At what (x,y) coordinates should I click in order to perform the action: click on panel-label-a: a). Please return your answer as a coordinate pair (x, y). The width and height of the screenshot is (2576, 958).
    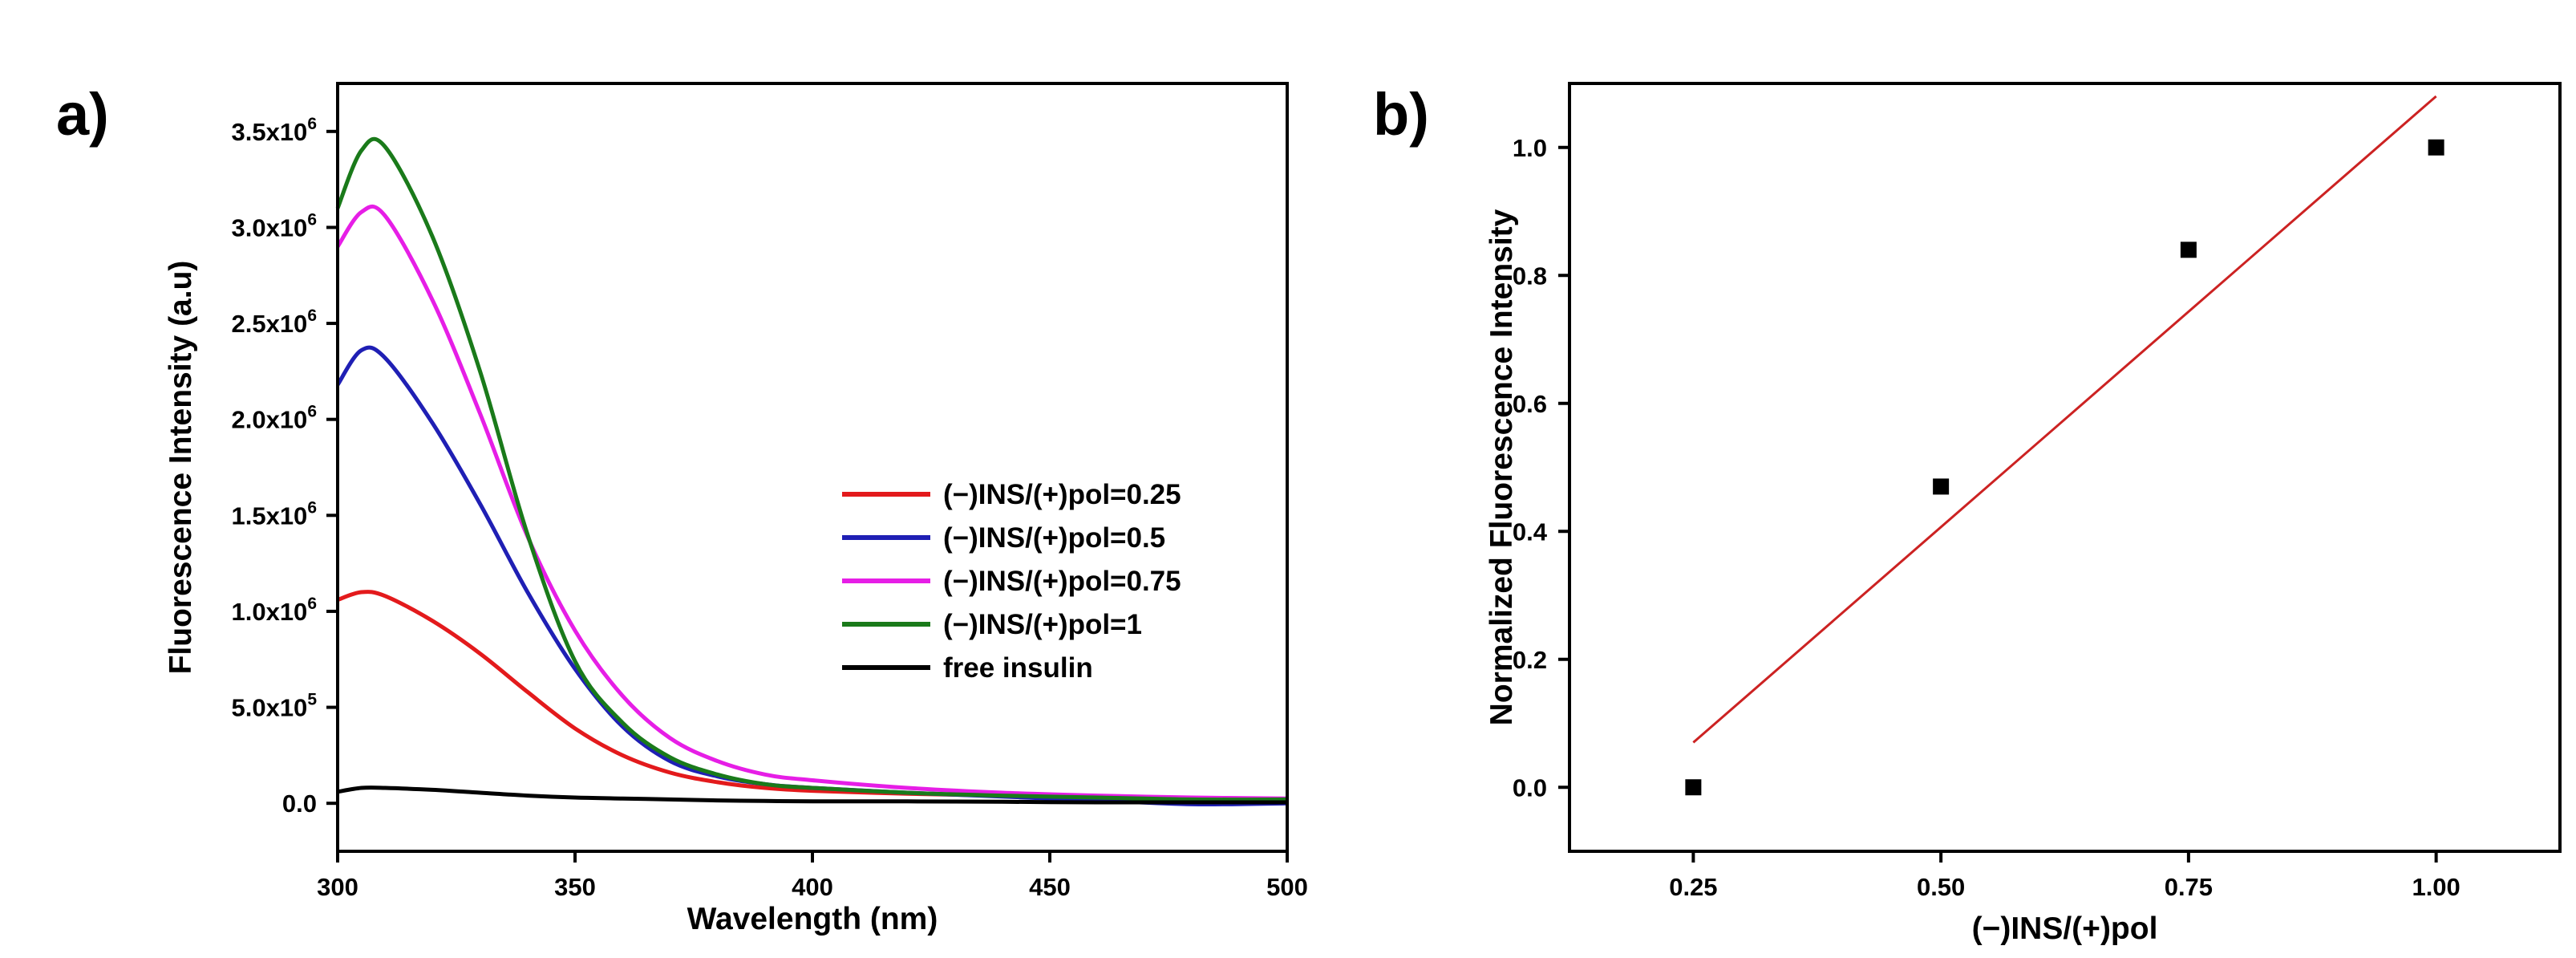
    Looking at the image, I should click on (82, 114).